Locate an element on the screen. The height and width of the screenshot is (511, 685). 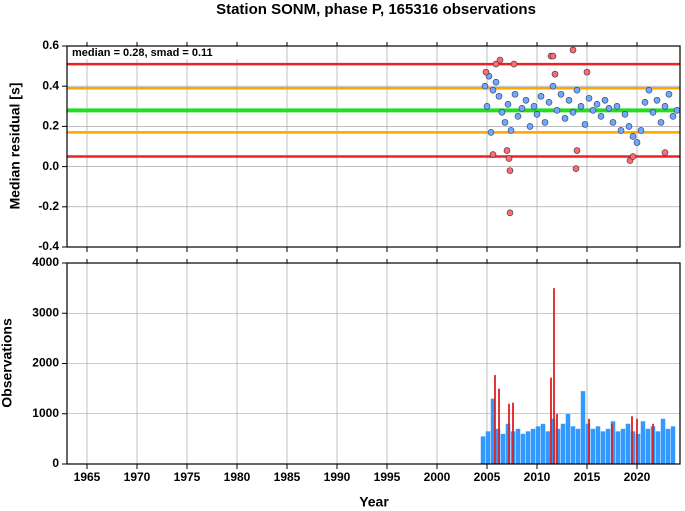
x-tick-label: 2020 is located at coordinates (637, 477).